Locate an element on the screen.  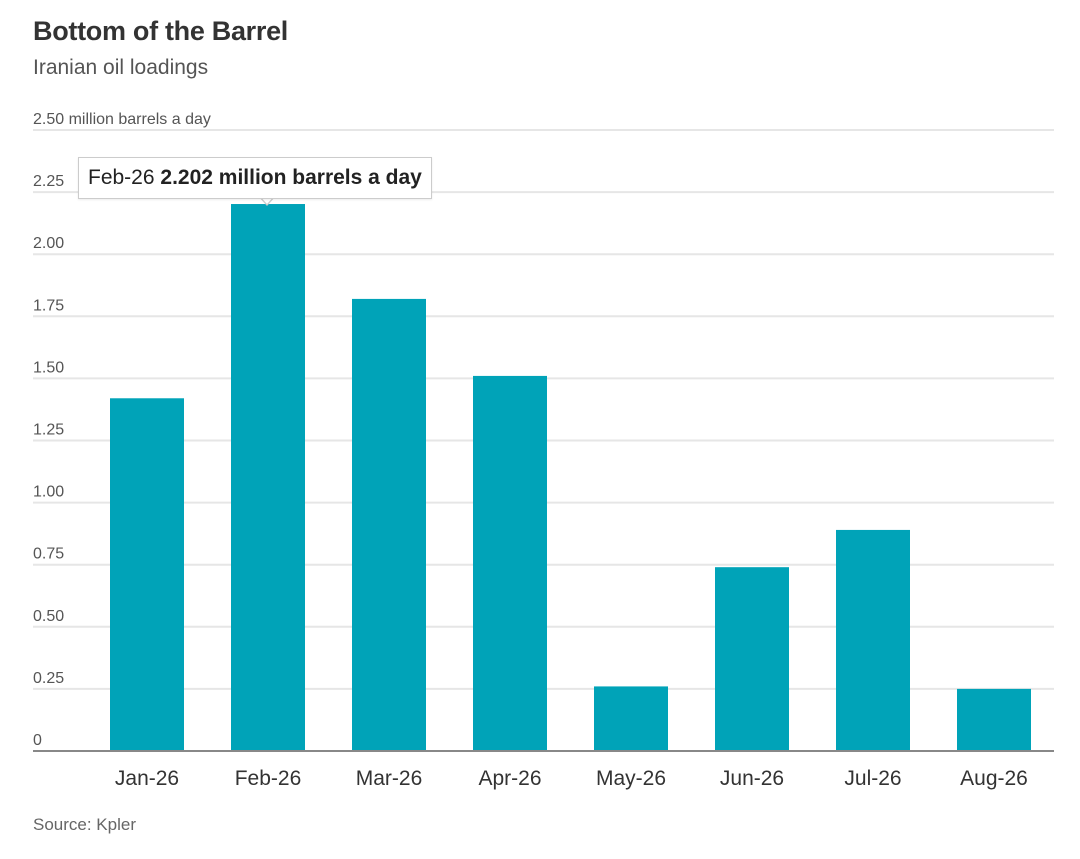
x-tick-label: Jun-26 is located at coordinates (752, 778).